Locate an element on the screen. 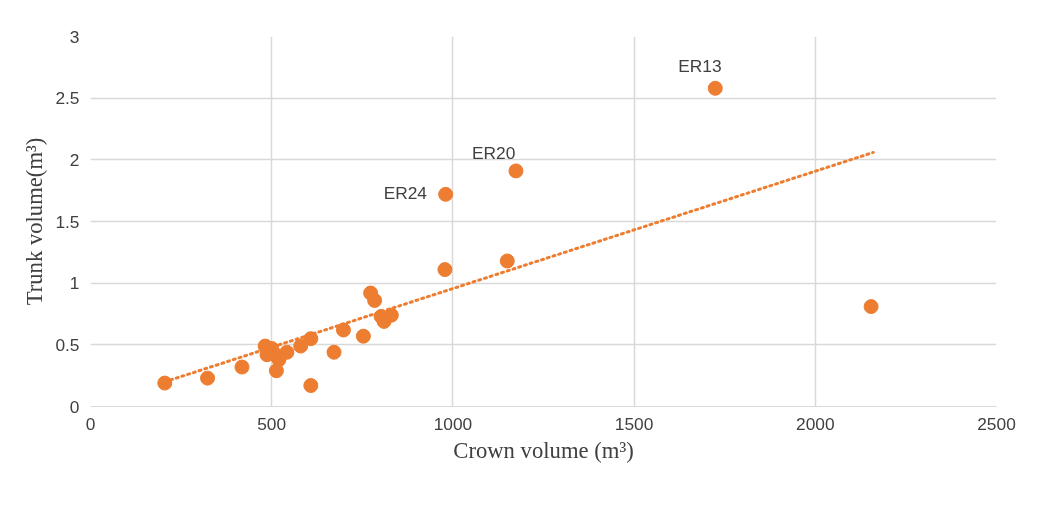  annotation: ER24 is located at coordinates (405, 193).